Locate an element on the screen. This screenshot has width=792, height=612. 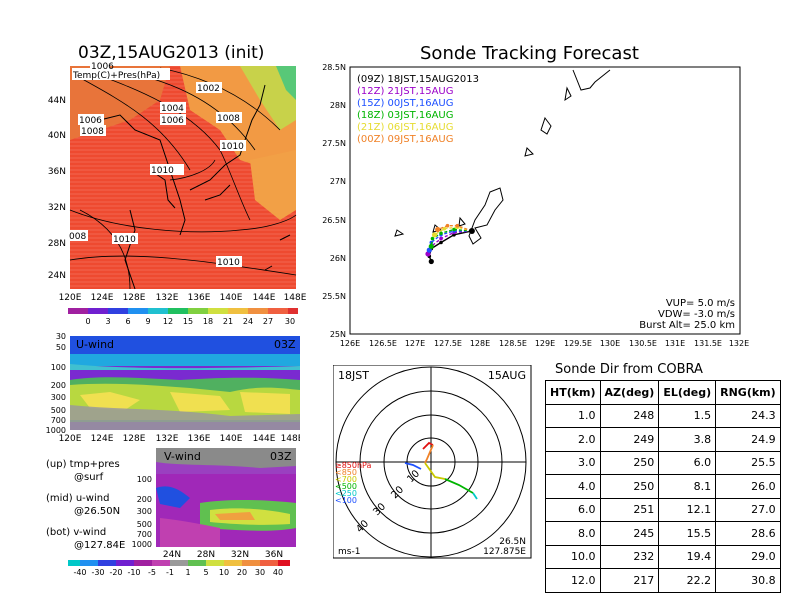
legend-entry: (15Z) 00JST,16AUG is located at coordinates (405, 103).